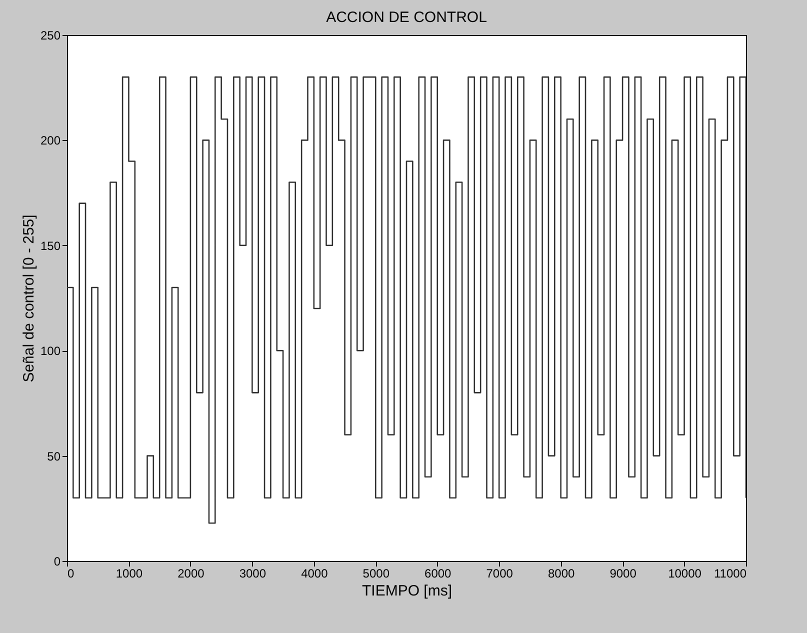  What do you see at coordinates (407, 591) in the screenshot?
I see `x-axis-title: TIEMPO [ms]` at bounding box center [407, 591].